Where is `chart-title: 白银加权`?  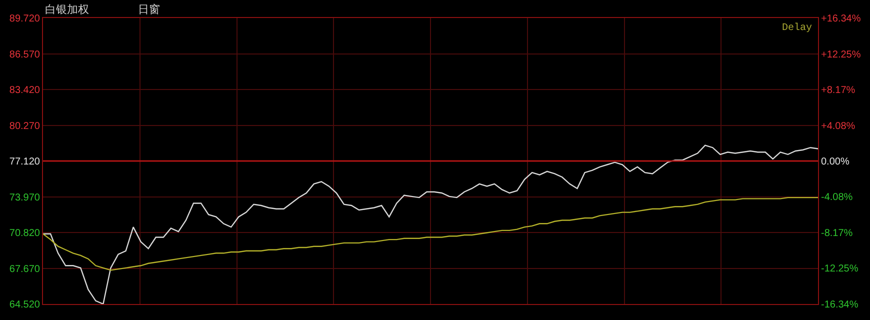
chart-title: 白银加权 is located at coordinates (67, 9).